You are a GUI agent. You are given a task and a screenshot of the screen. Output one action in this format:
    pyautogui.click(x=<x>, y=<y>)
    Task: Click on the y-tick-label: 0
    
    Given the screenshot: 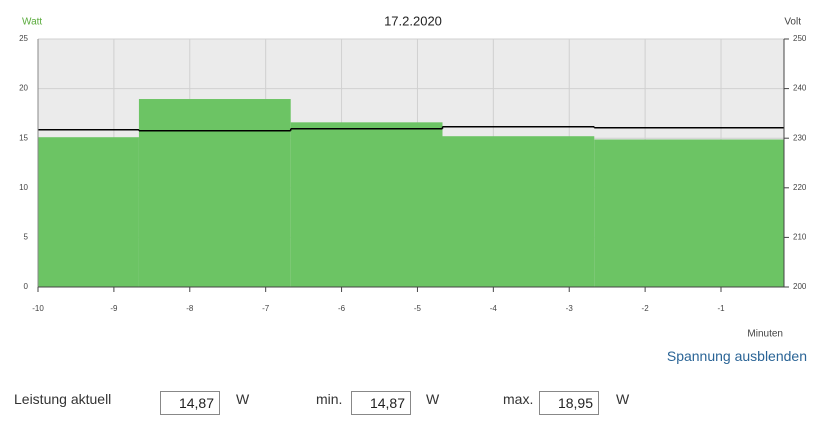 What is the action you would take?
    pyautogui.click(x=26, y=286)
    